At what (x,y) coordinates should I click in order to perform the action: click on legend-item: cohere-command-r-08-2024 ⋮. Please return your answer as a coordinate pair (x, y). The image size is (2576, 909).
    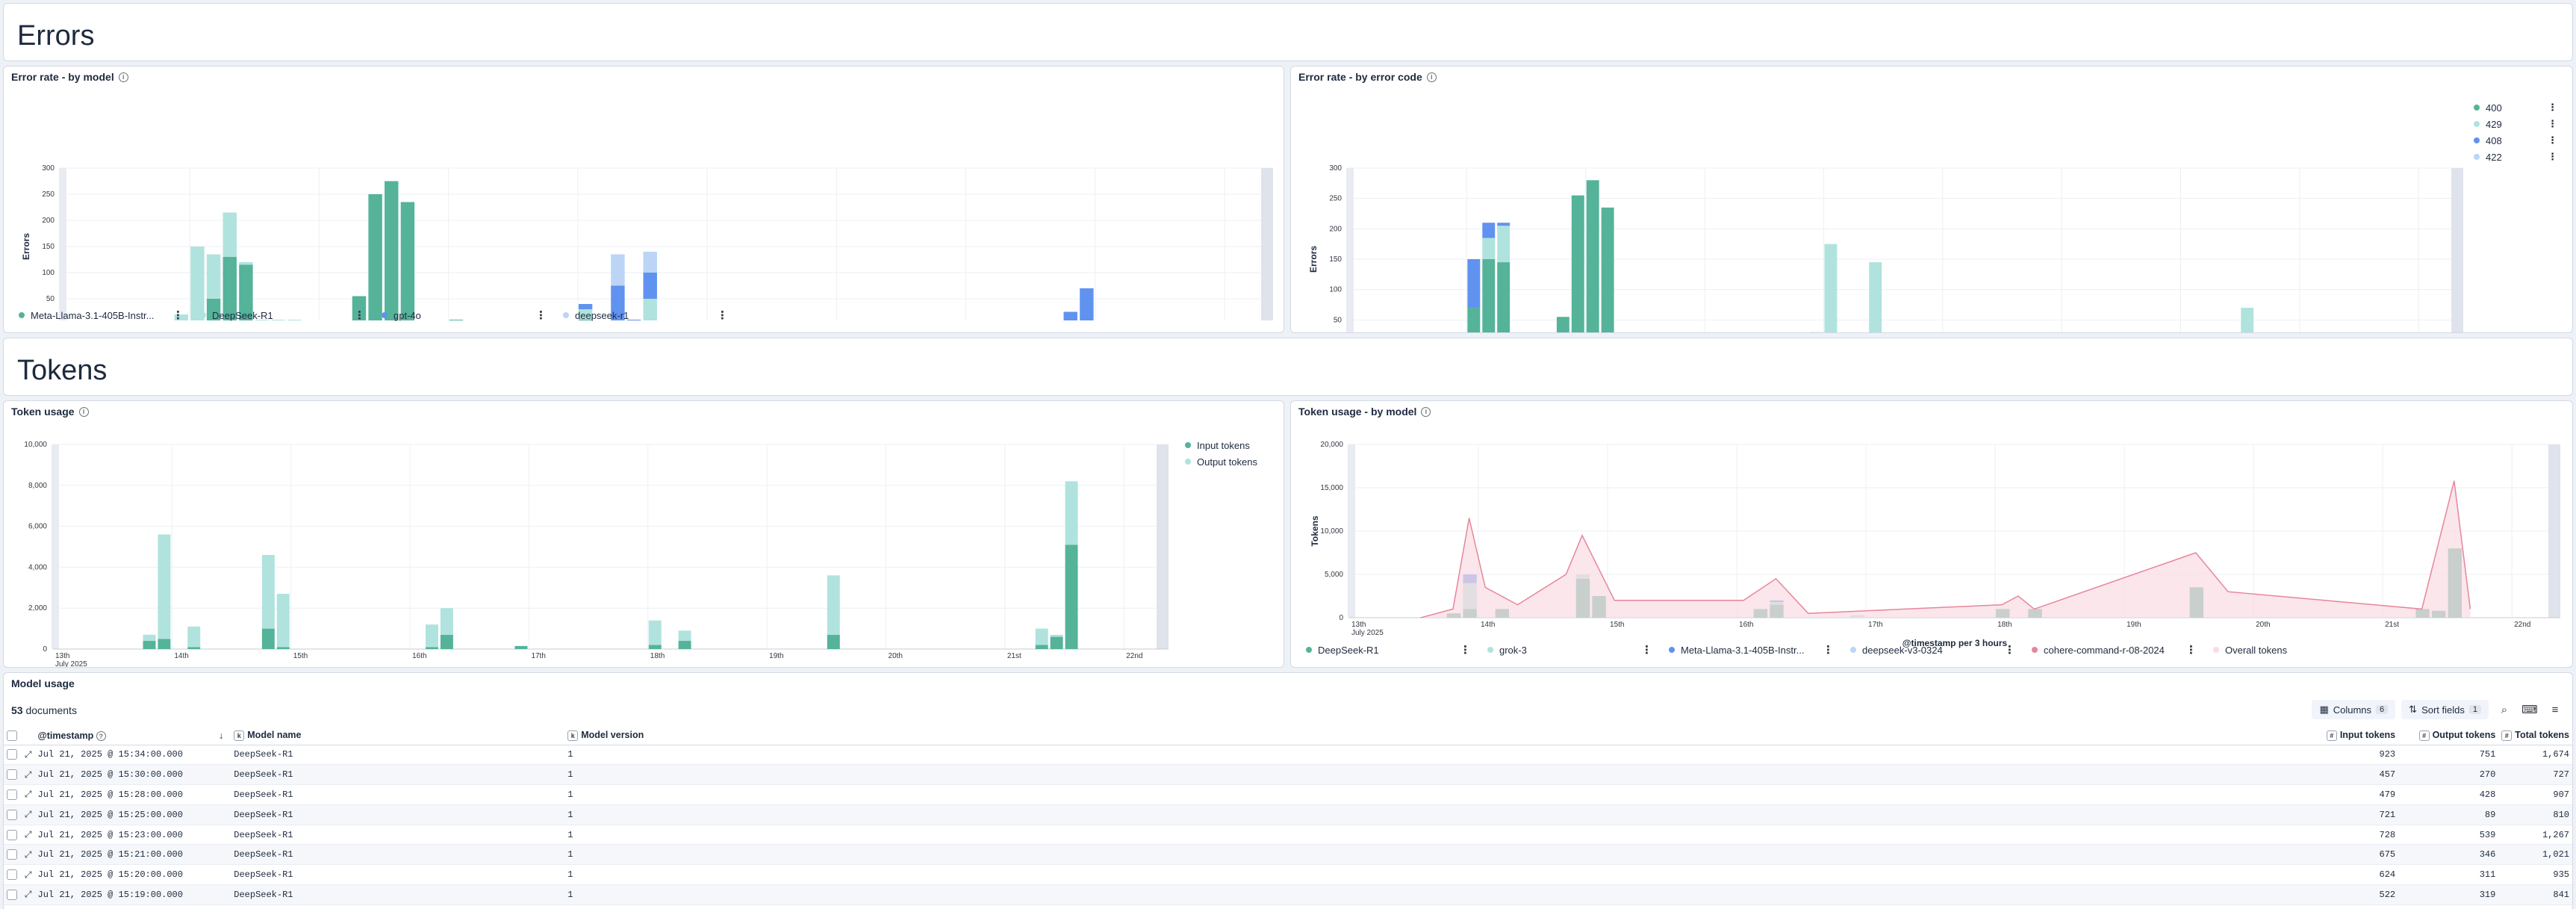
    Looking at the image, I should click on (2122, 650).